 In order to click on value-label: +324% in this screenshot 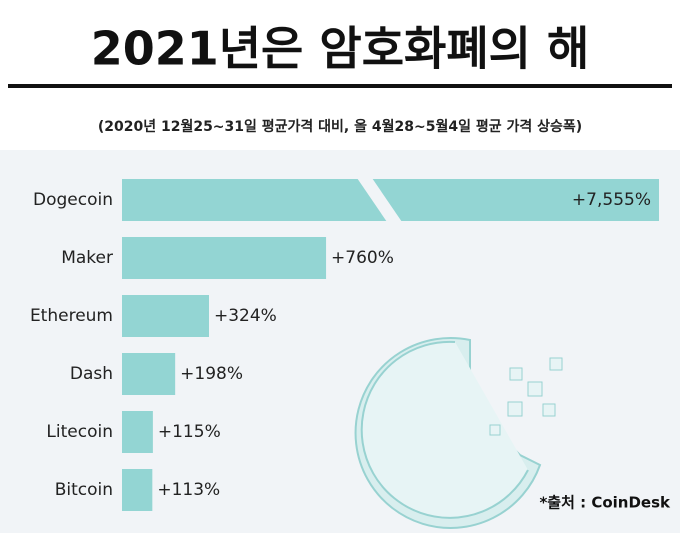, I will do `click(245, 316)`.